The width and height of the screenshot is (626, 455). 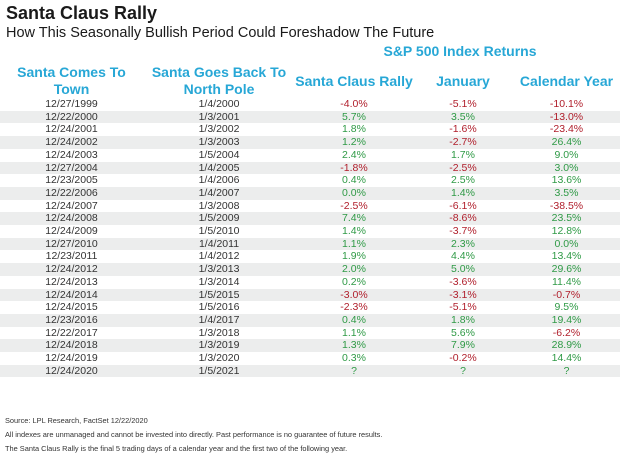 What do you see at coordinates (71, 244) in the screenshot?
I see `start-date-cell: 12/27/2010` at bounding box center [71, 244].